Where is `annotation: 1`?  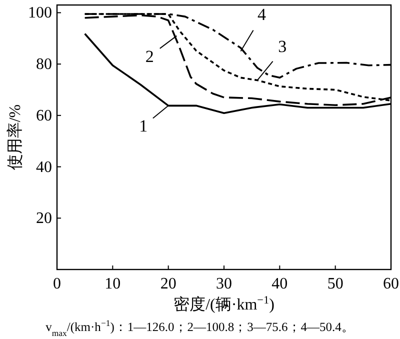
annotation: 1 is located at coordinates (143, 126).